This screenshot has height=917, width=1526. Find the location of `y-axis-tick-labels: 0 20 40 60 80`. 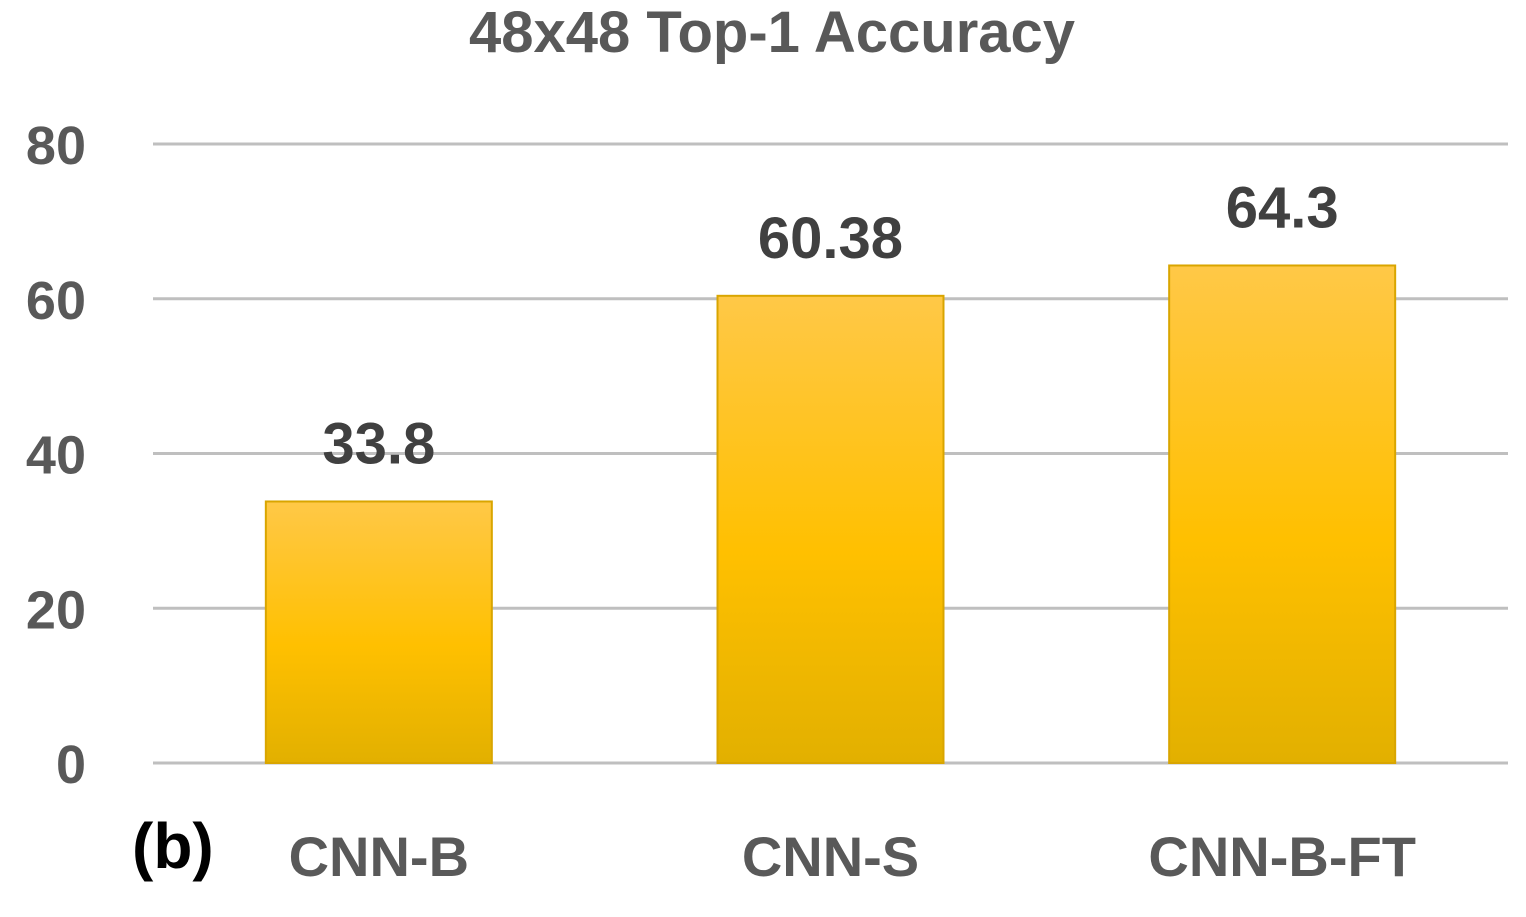

y-axis-tick-labels: 0 20 40 60 80 is located at coordinates (56, 455).